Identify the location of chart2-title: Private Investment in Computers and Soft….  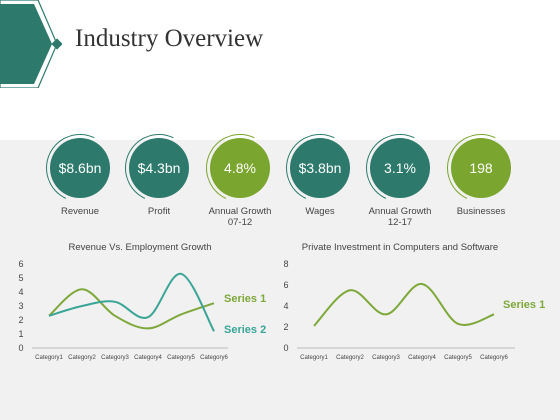
(400, 247).